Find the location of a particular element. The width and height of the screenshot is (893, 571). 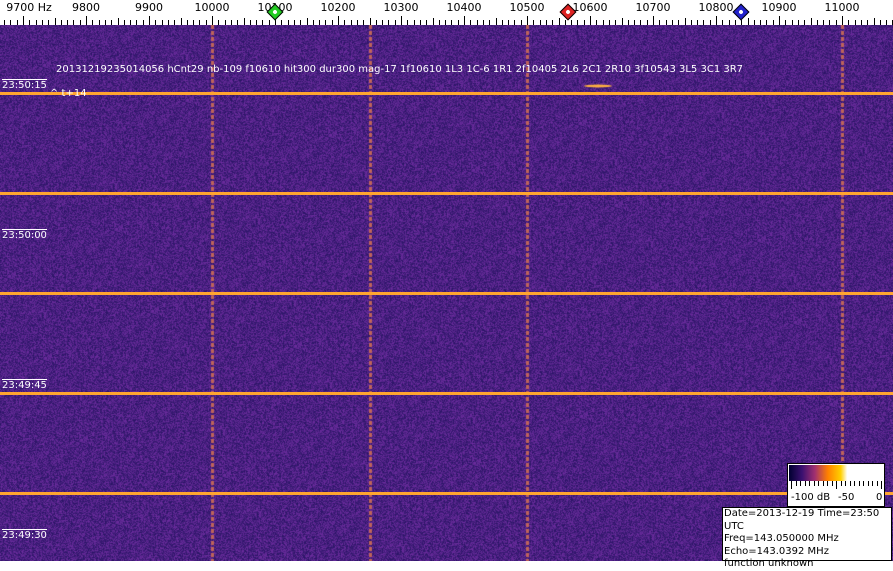

time-label: 23:50:00 is located at coordinates (24, 235).